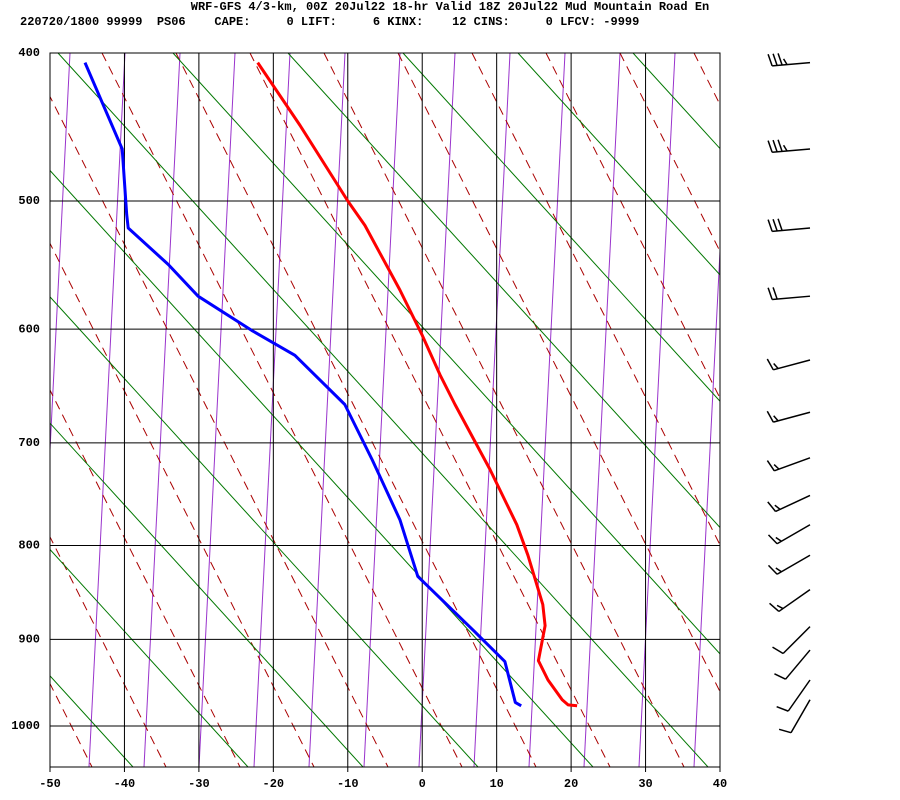 This screenshot has width=900, height=800. I want to click on y-tick-label: 700, so click(29, 443).